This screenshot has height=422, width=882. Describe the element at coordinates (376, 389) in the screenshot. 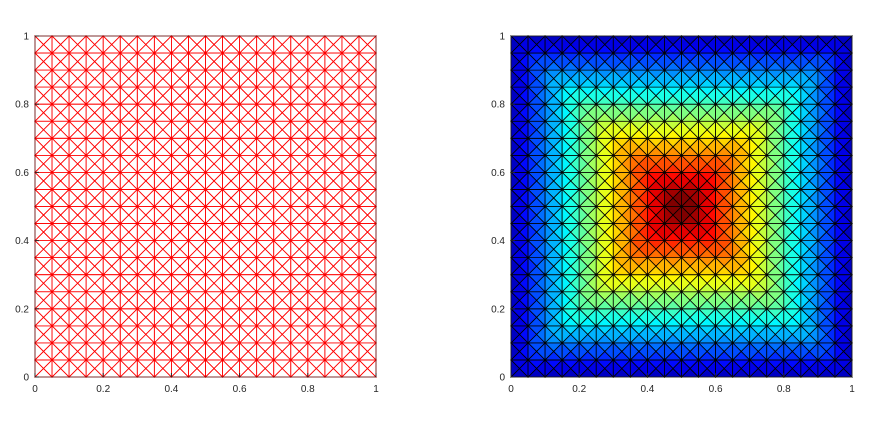

I see `x-tick-label: 1` at that location.